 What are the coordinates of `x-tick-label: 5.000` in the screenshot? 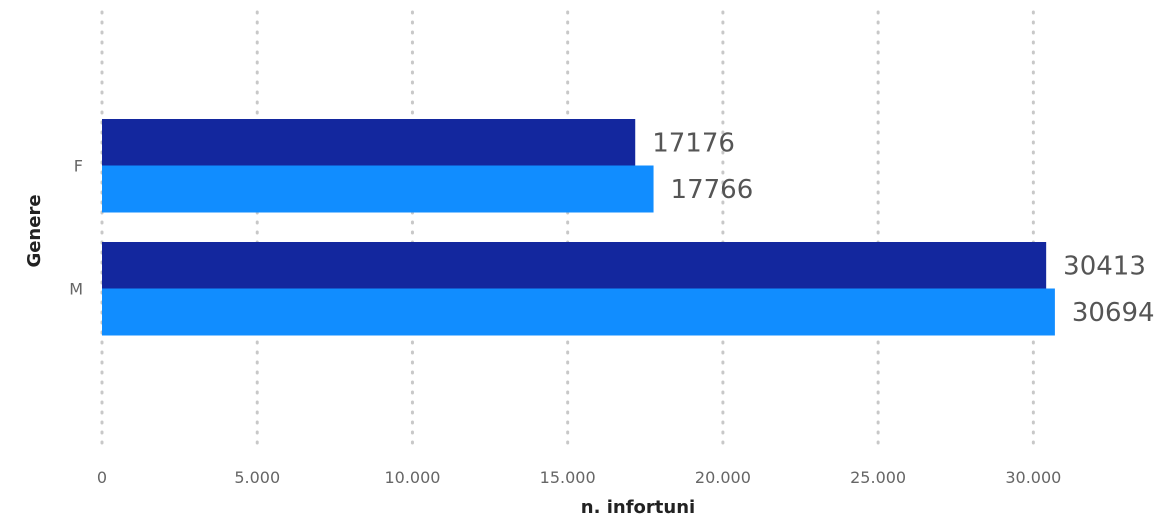 It's located at (257, 477).